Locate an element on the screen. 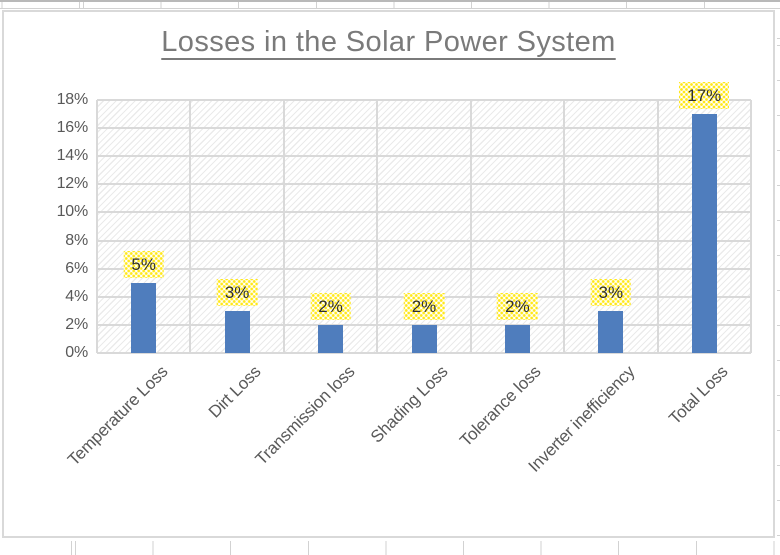 Image resolution: width=780 pixels, height=555 pixels. x-category-label-dirt-loss: Dirt Loss is located at coordinates (234, 392).